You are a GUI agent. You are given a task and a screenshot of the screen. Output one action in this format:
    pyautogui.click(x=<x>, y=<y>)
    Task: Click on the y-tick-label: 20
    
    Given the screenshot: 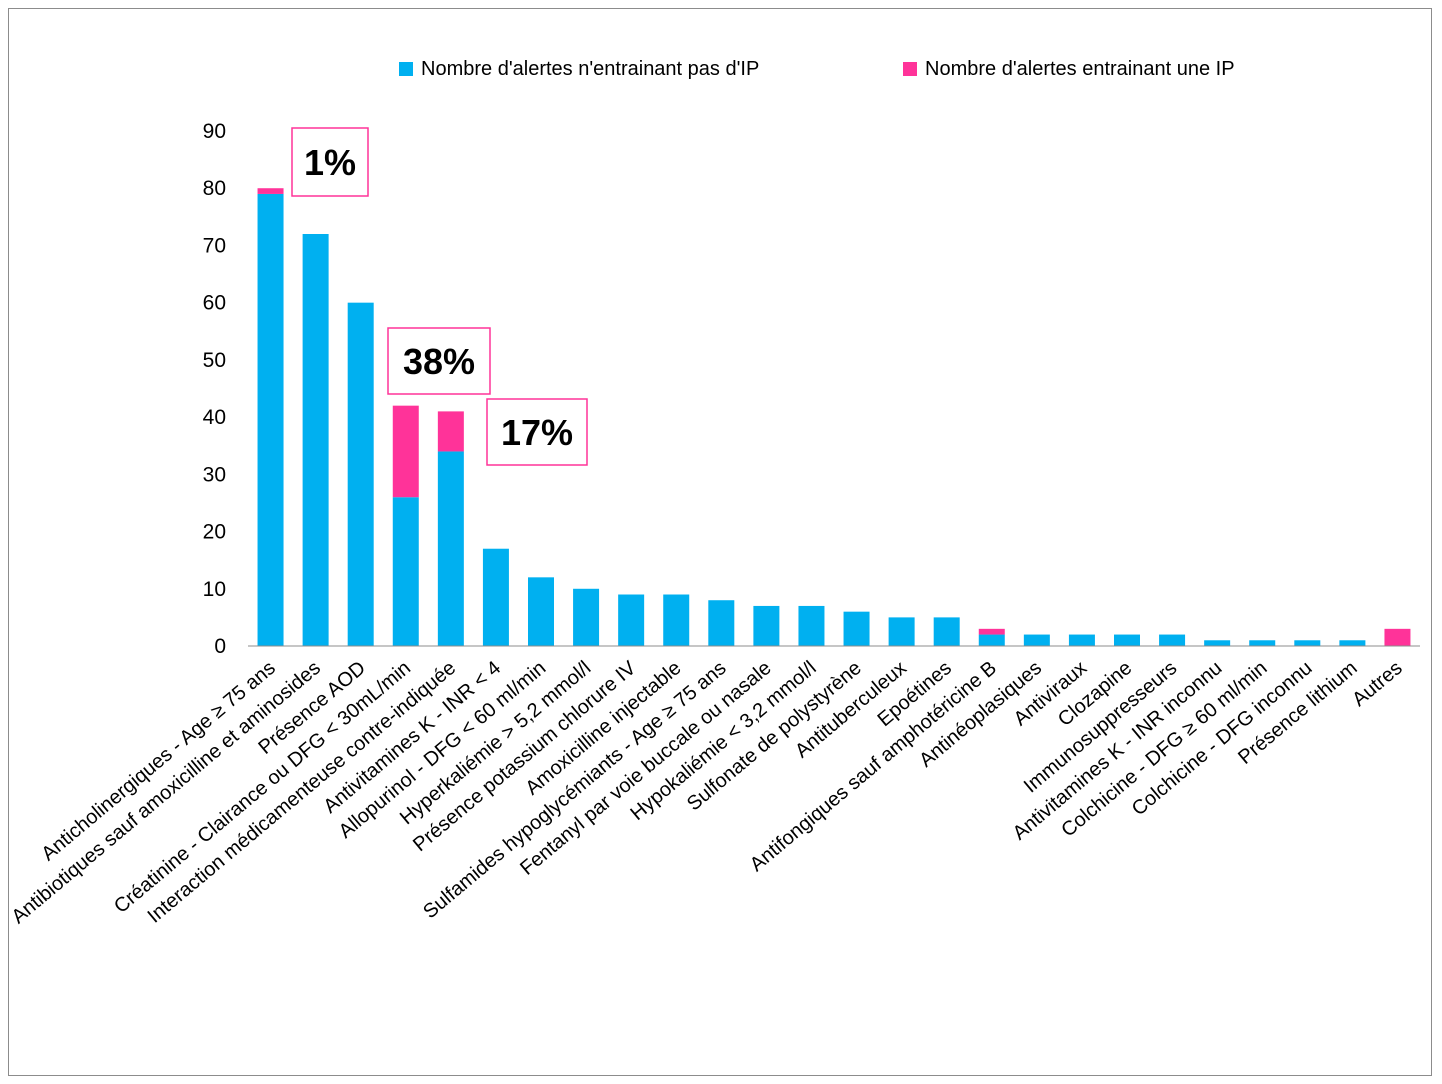 What is the action you would take?
    pyautogui.click(x=214, y=532)
    